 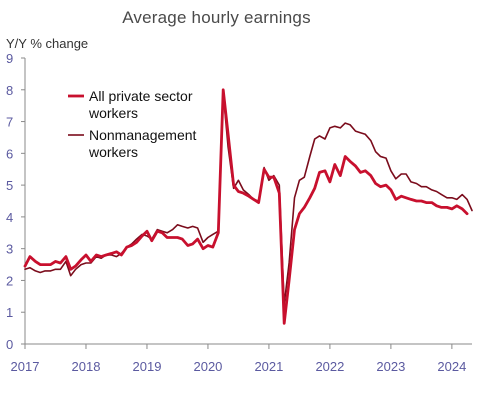 I want to click on x-tick-label: 2018, so click(x=86, y=366).